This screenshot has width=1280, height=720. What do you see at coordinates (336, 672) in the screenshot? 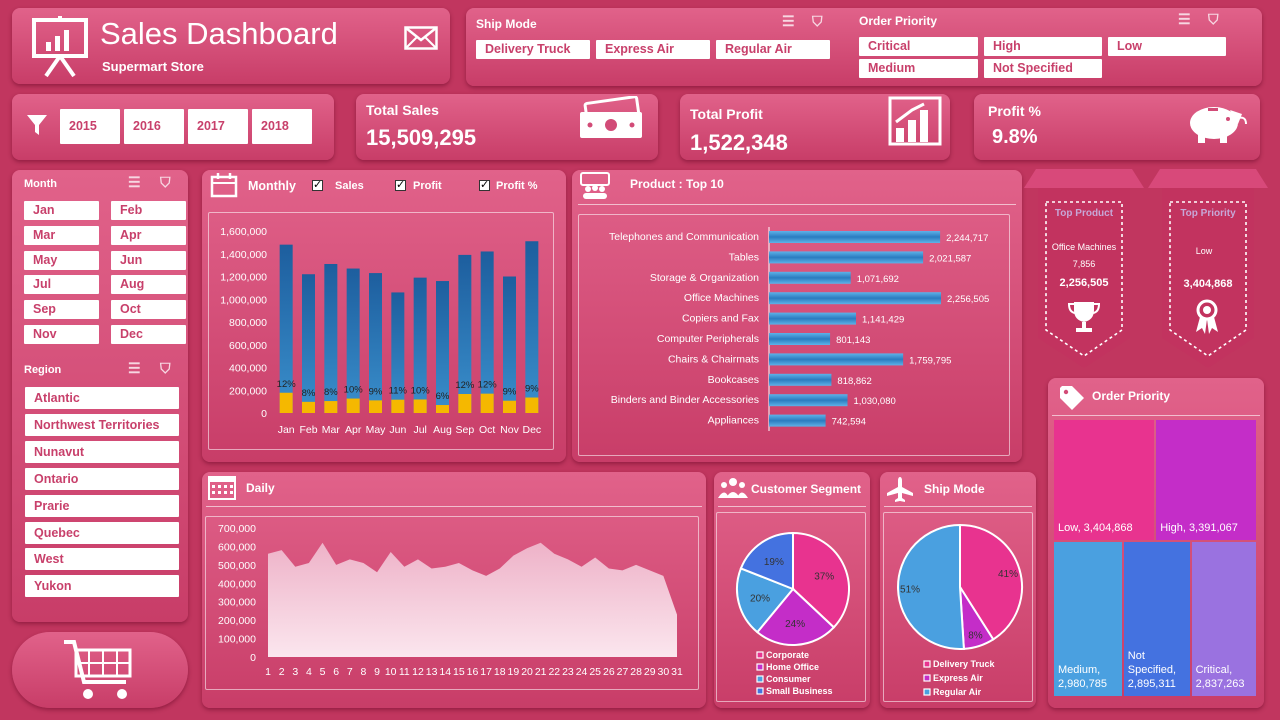
I see `x-tick-label: 6` at bounding box center [336, 672].